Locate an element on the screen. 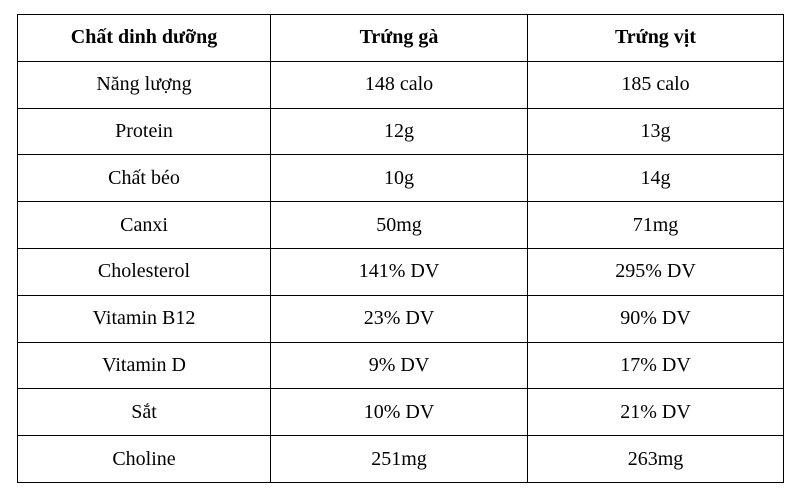 Image resolution: width=800 pixels, height=496 pixels. table-row: Protein 12g 13g is located at coordinates (400, 131).